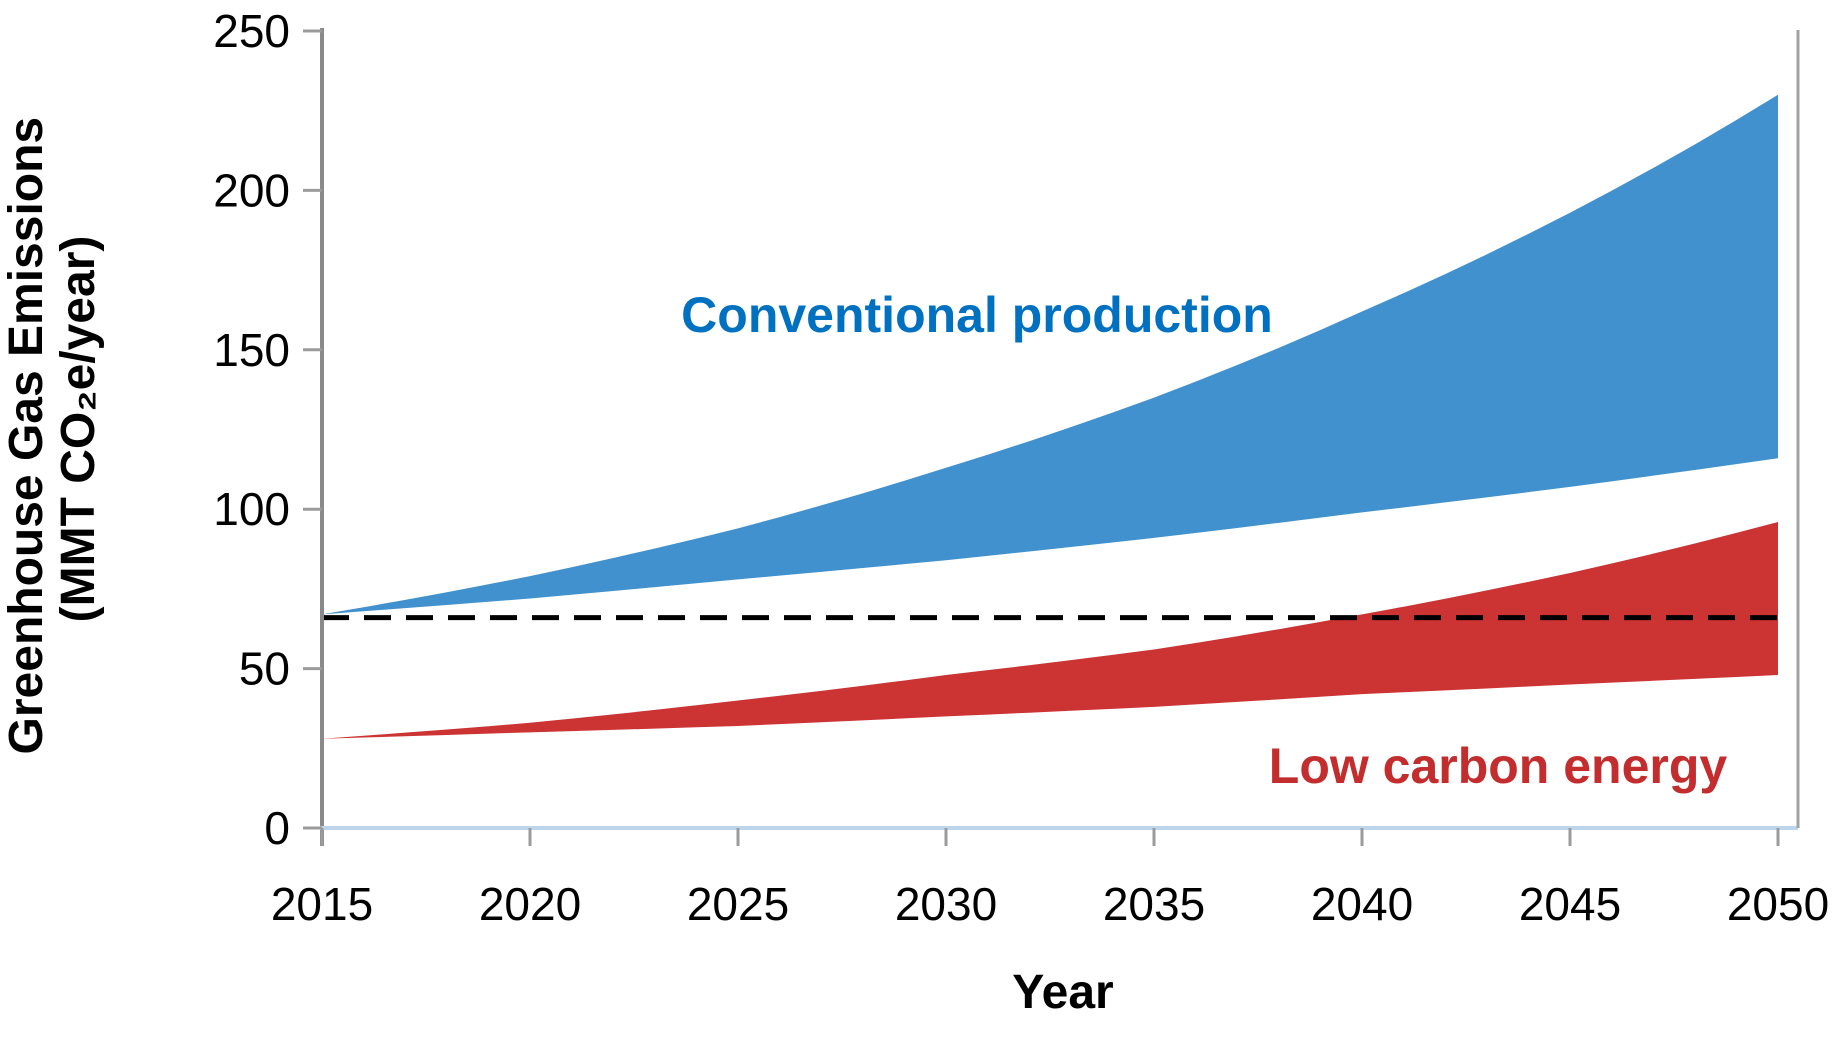  Describe the element at coordinates (977, 315) in the screenshot. I see `series-label-conventional-production: Conventional production` at that location.